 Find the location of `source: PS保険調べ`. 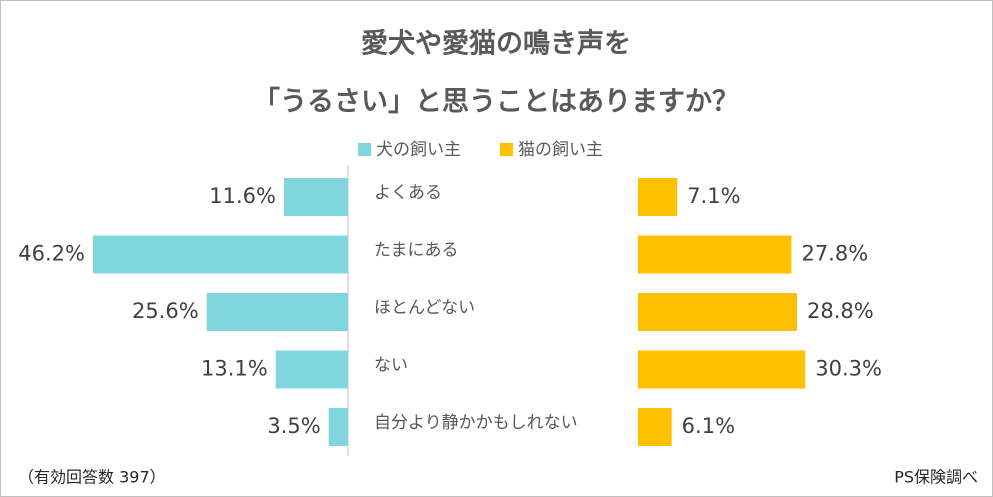

source: PS保険調べ is located at coordinates (936, 477).